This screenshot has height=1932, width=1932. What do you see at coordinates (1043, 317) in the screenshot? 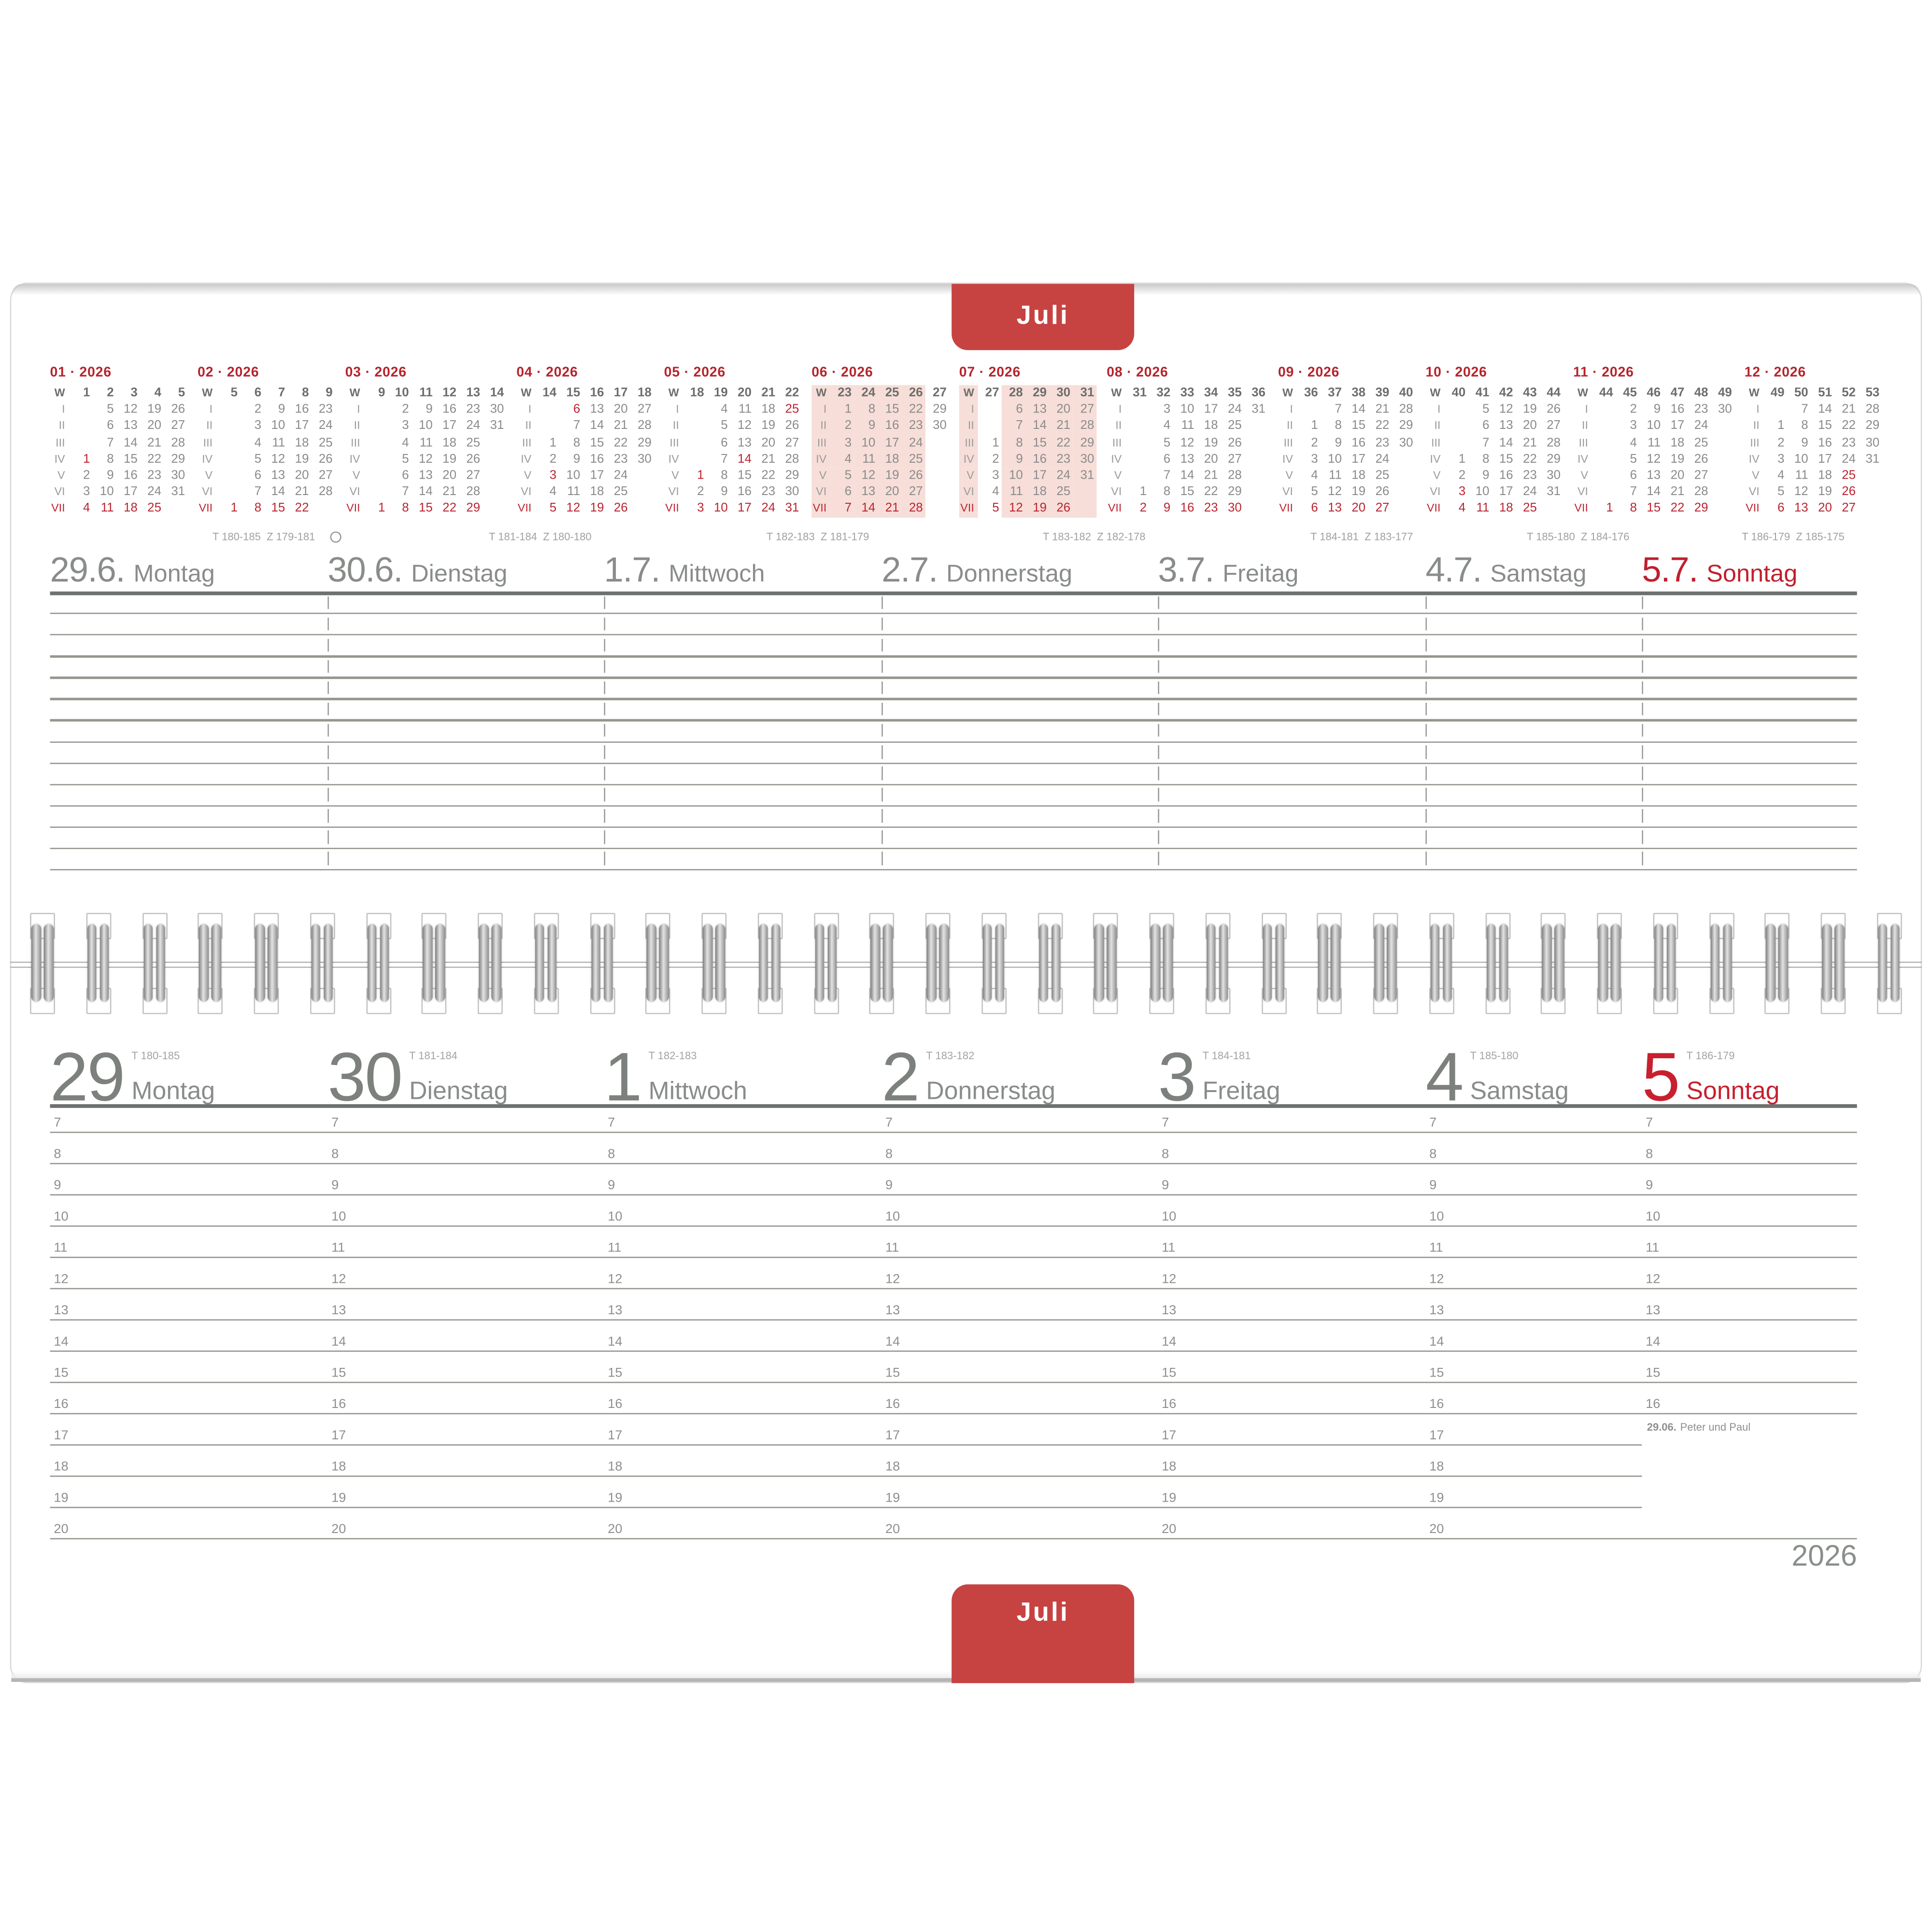
I see `month-tab-top: Juli` at bounding box center [1043, 317].